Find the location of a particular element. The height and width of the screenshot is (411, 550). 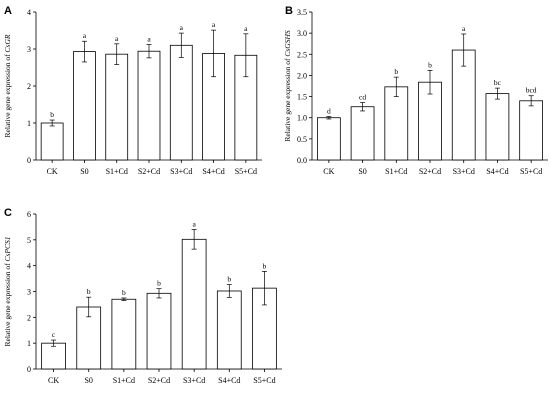

significance-label: bcd is located at coordinates (531, 90).